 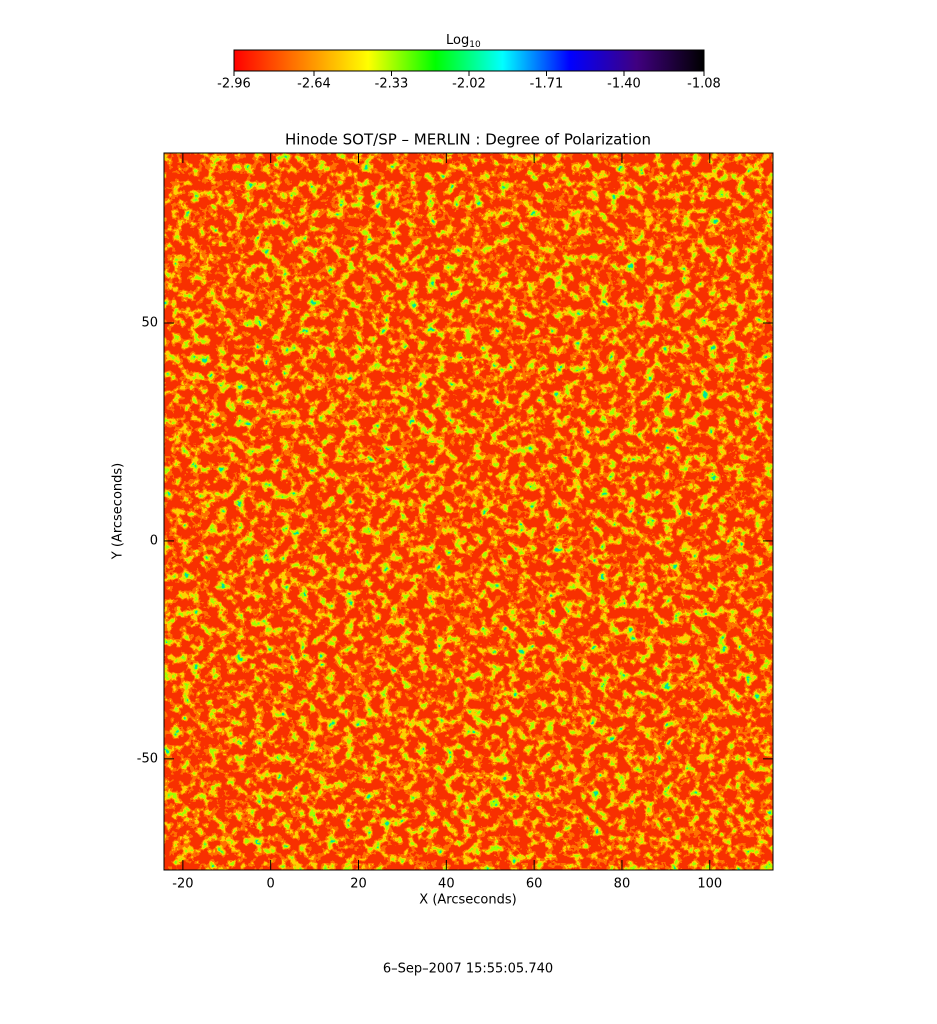 I want to click on colorbar-tick-label: -2.96, so click(x=234, y=84).